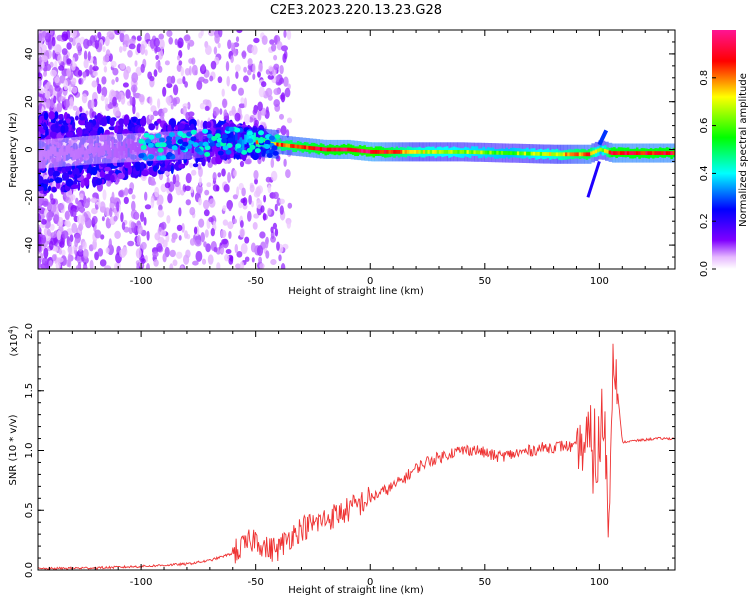 This screenshot has height=600, width=750. Describe the element at coordinates (29, 570) in the screenshot. I see `y-tick-label: 0.0` at that location.